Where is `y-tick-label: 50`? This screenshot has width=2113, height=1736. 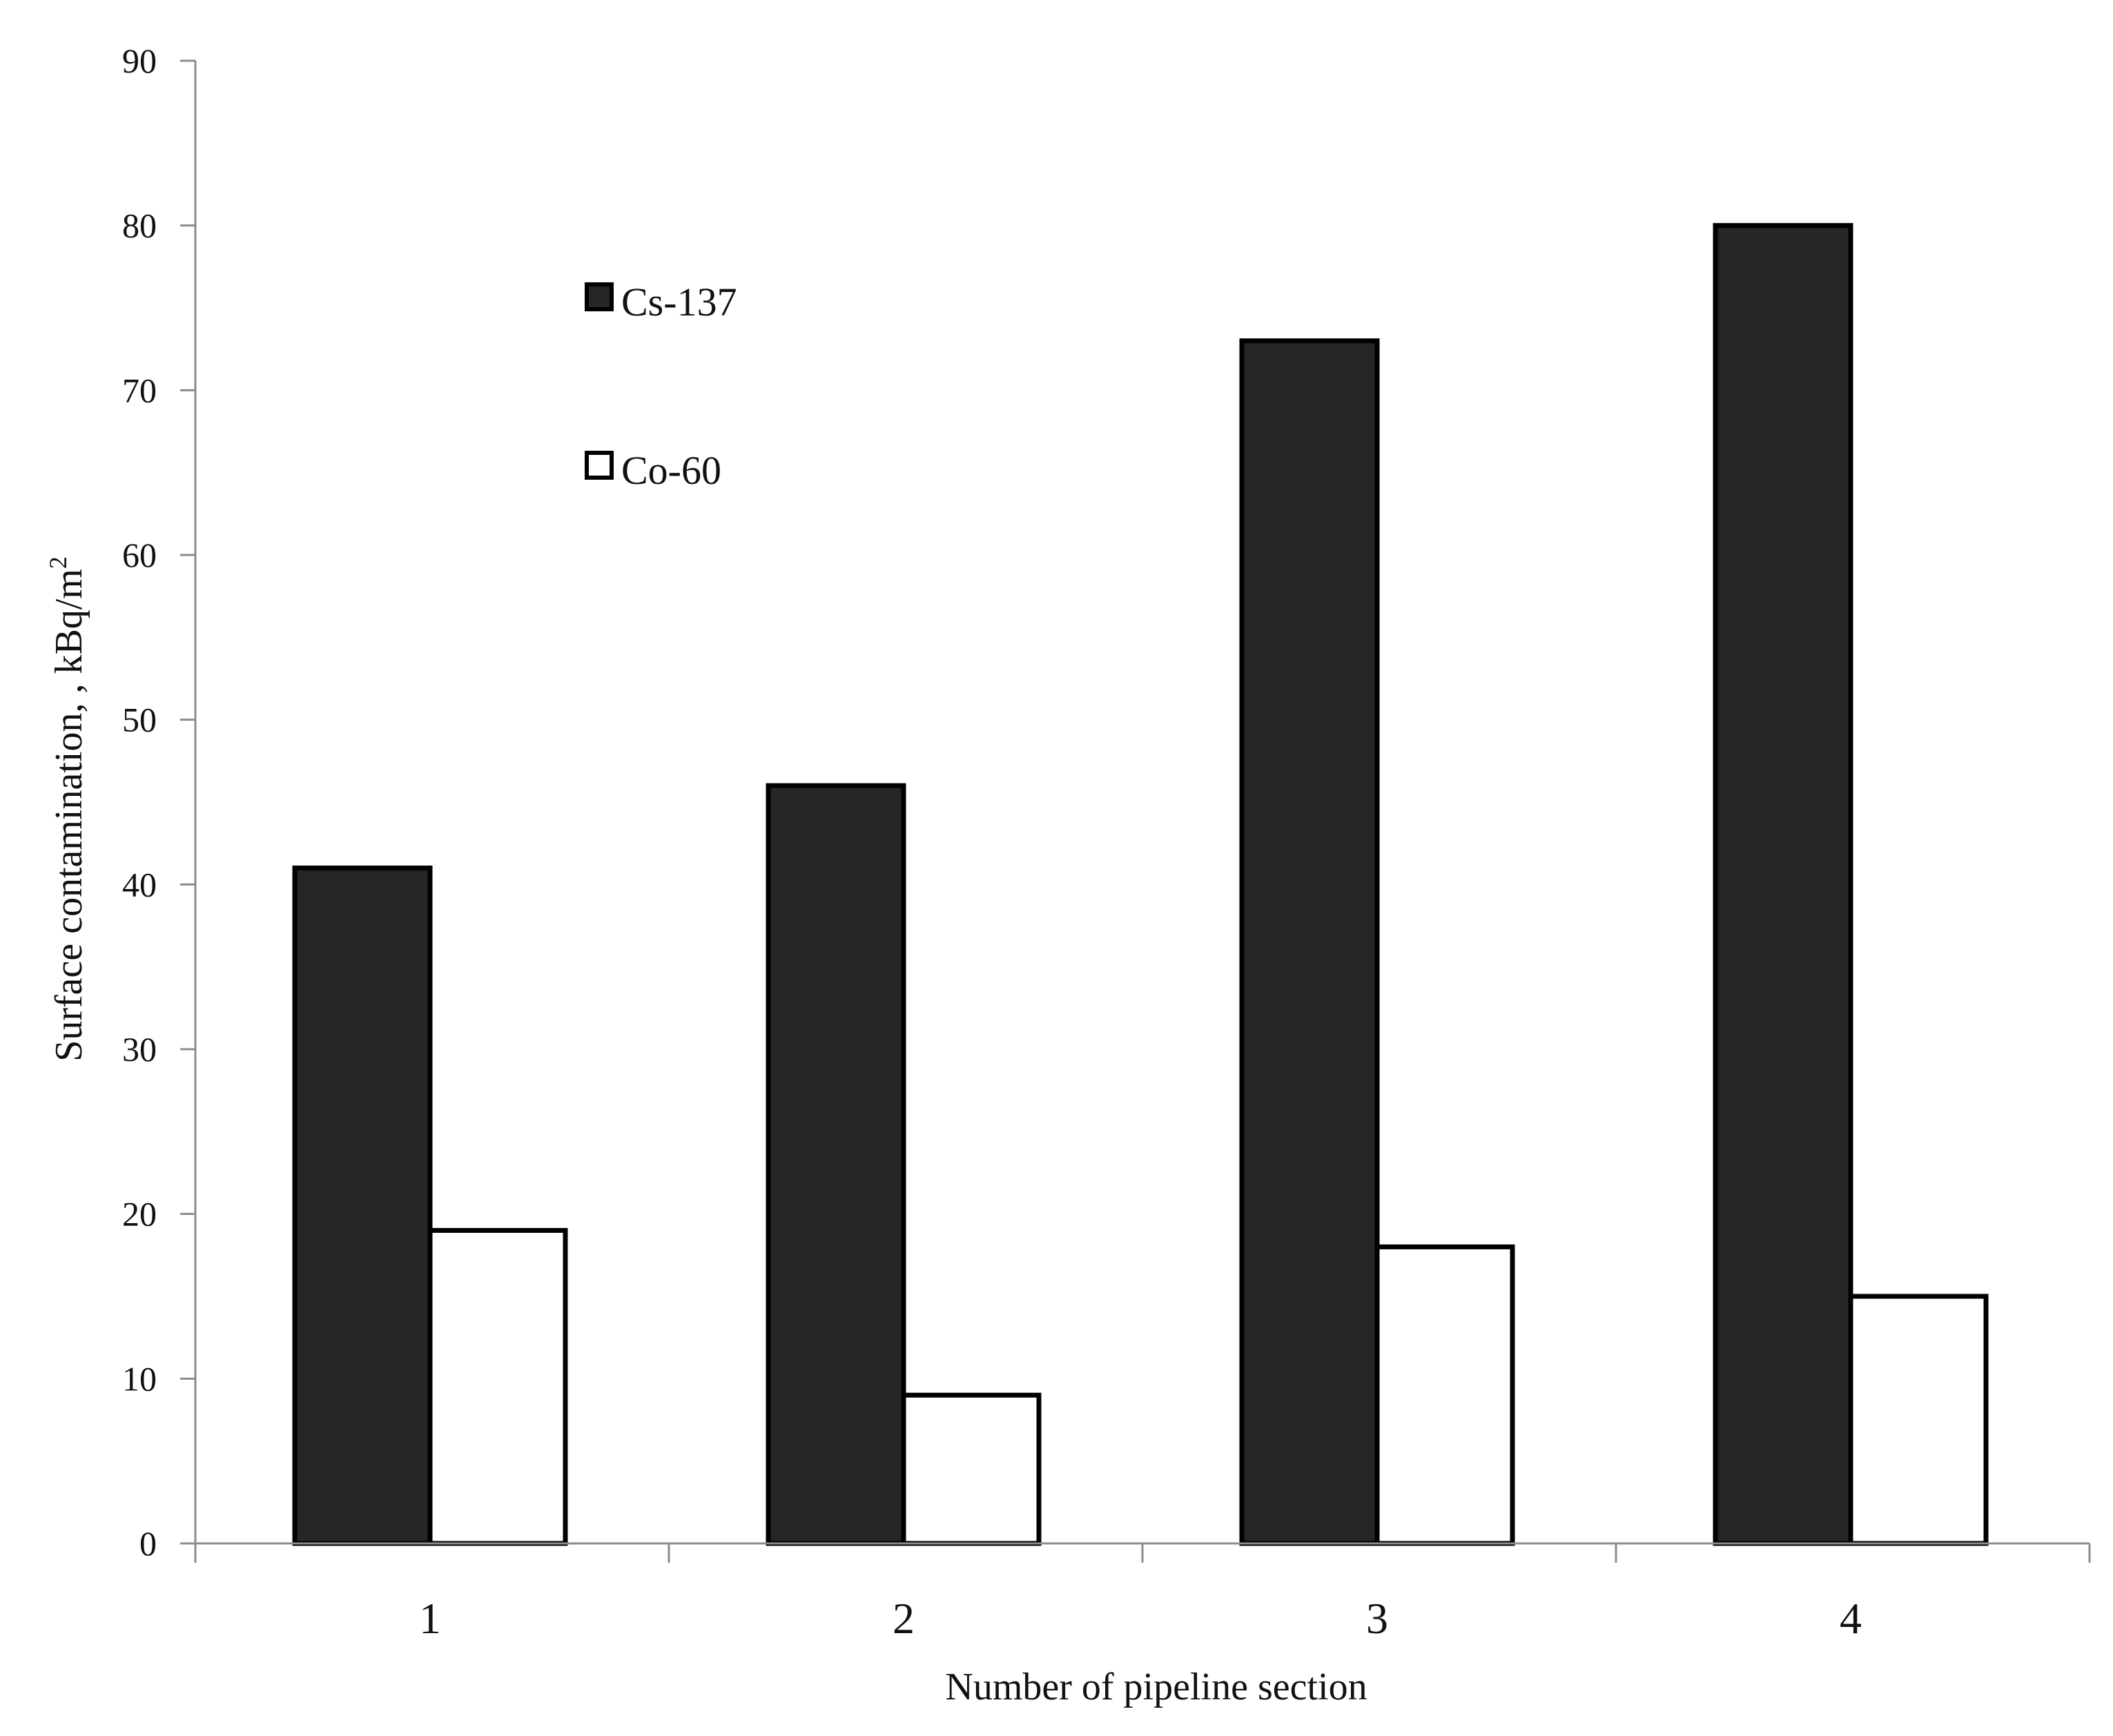
y-tick-label: 50 is located at coordinates (139, 720).